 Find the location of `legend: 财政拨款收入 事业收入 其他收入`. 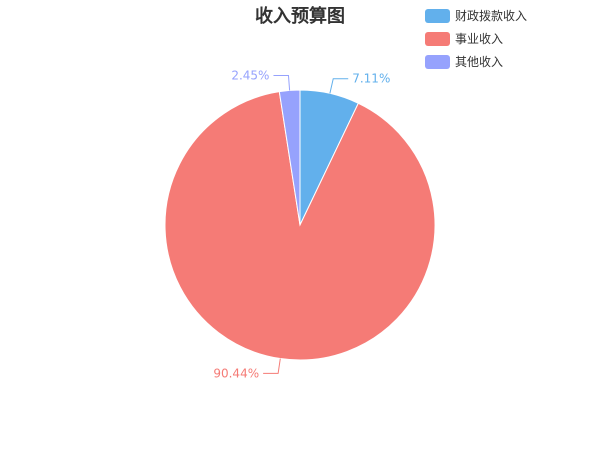

legend: 财政拨款收入 事业收入 其他收入 is located at coordinates (476, 38).